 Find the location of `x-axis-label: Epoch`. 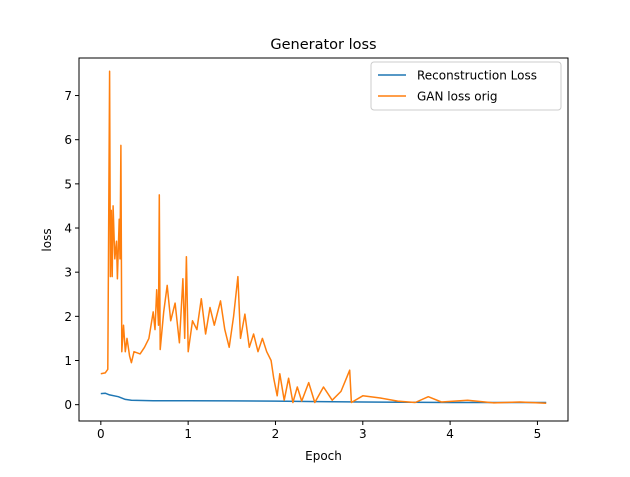

x-axis-label: Epoch is located at coordinates (323, 456).